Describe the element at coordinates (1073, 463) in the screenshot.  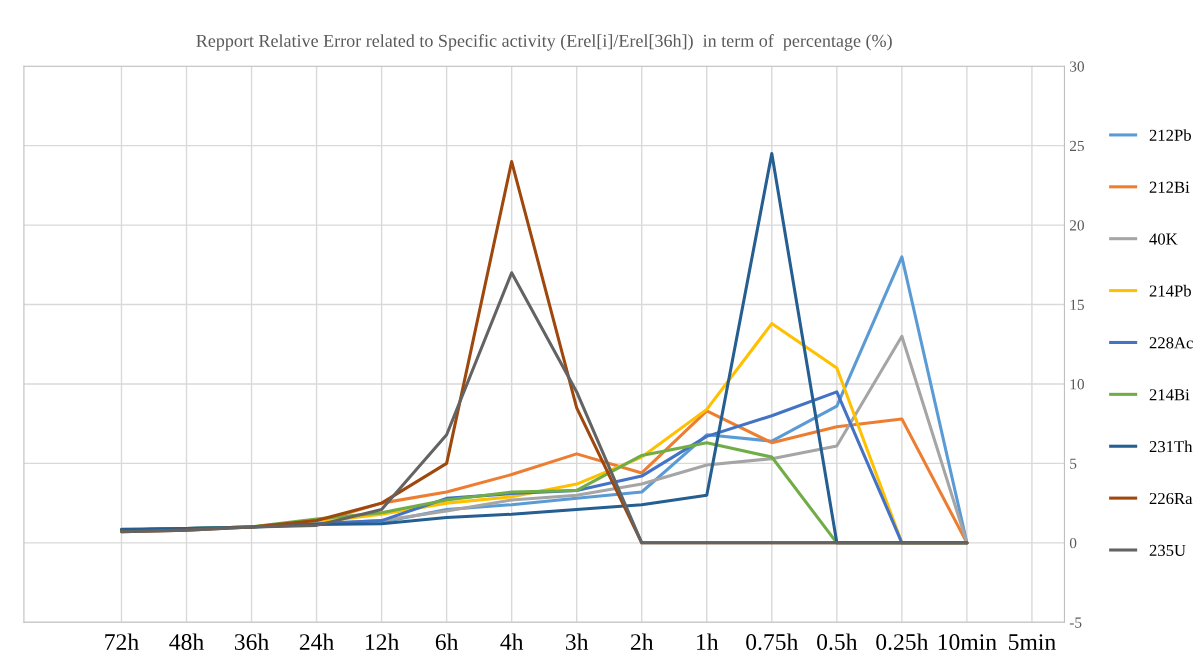
I see `y-tick-label: 5` at that location.